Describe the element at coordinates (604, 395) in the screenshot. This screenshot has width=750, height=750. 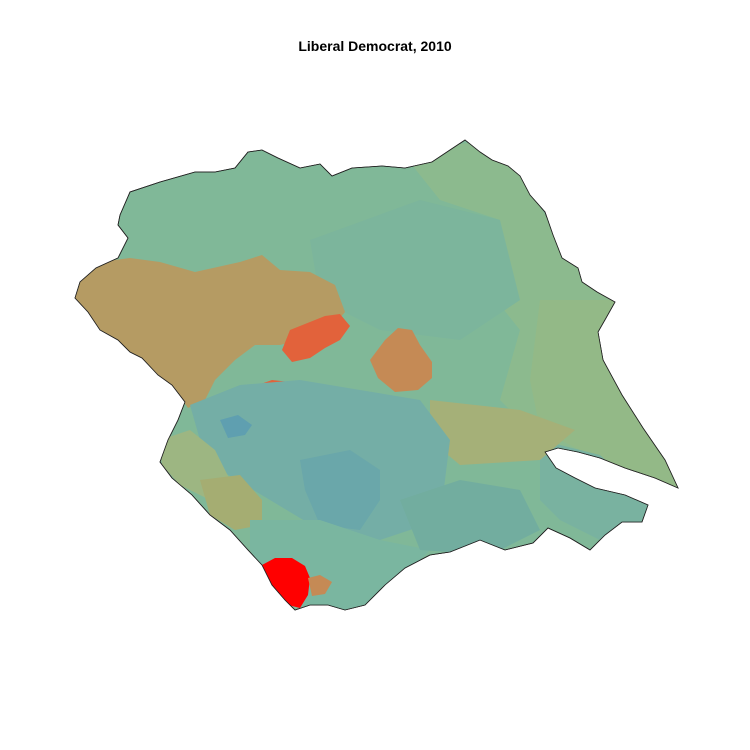
I see `district-holderness` at that location.